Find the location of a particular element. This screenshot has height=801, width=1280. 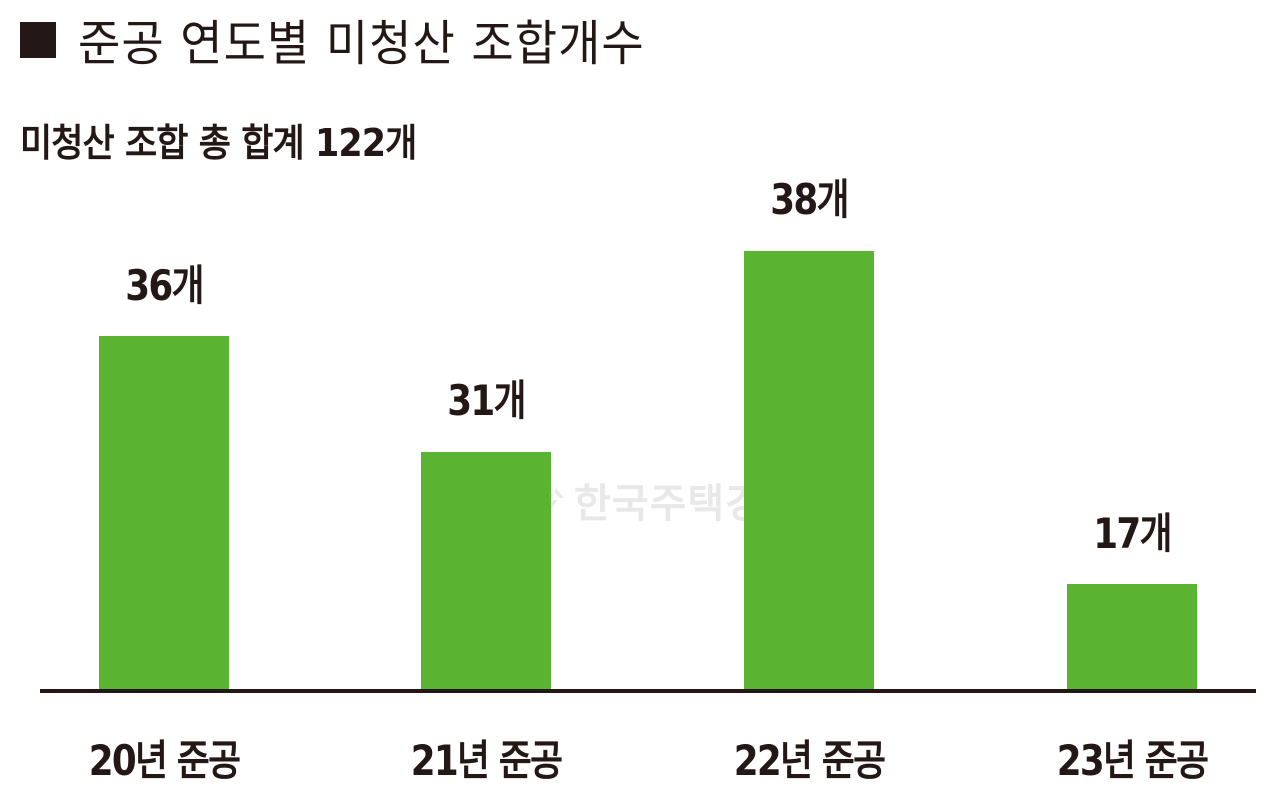

x-axis-baseline is located at coordinates (648, 691).